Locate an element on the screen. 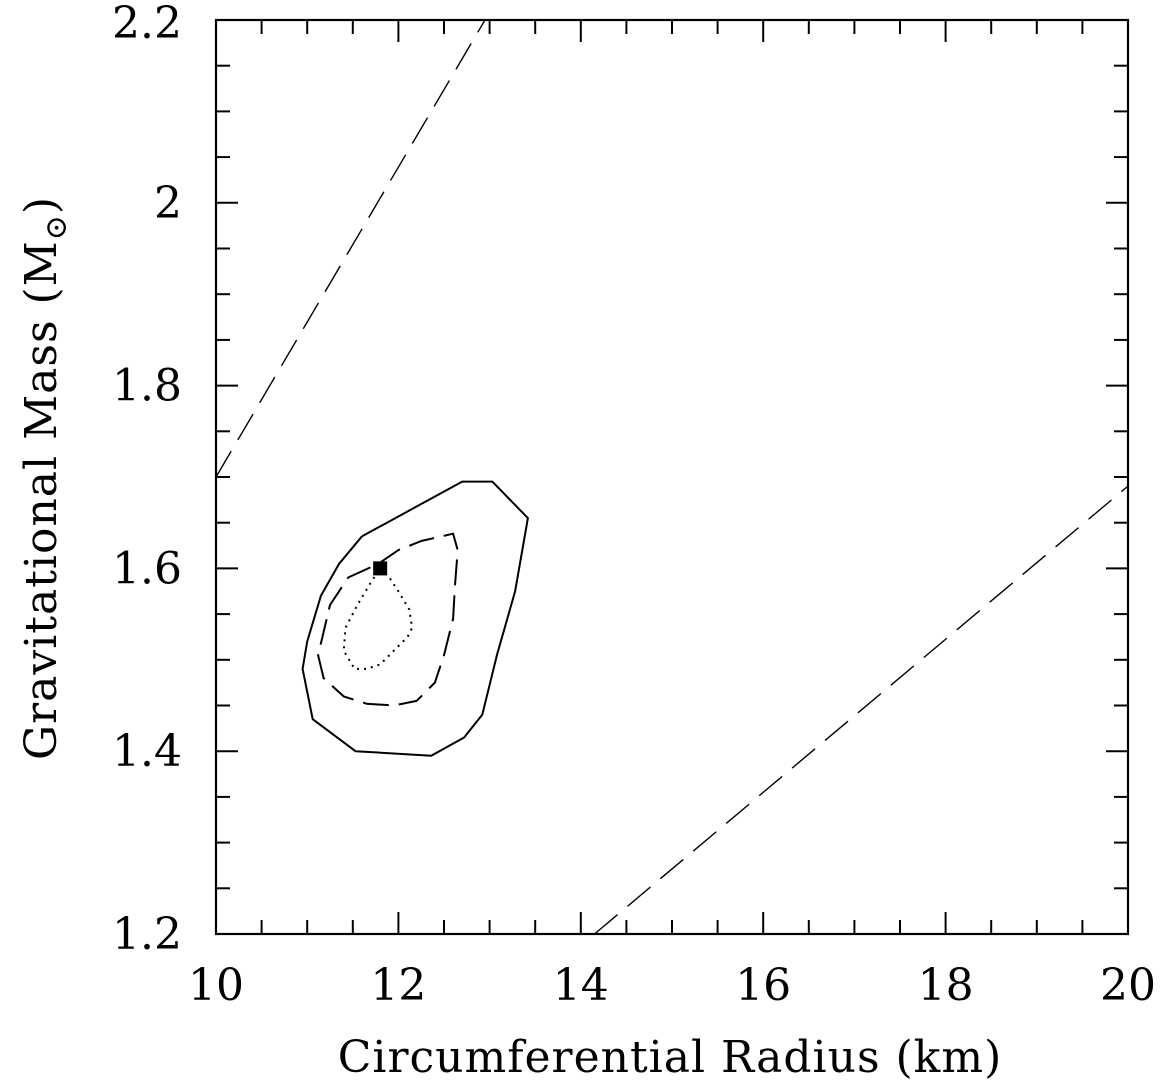  y-axis-title: Gravitational Mass (M⊙) is located at coordinates (45, 478).